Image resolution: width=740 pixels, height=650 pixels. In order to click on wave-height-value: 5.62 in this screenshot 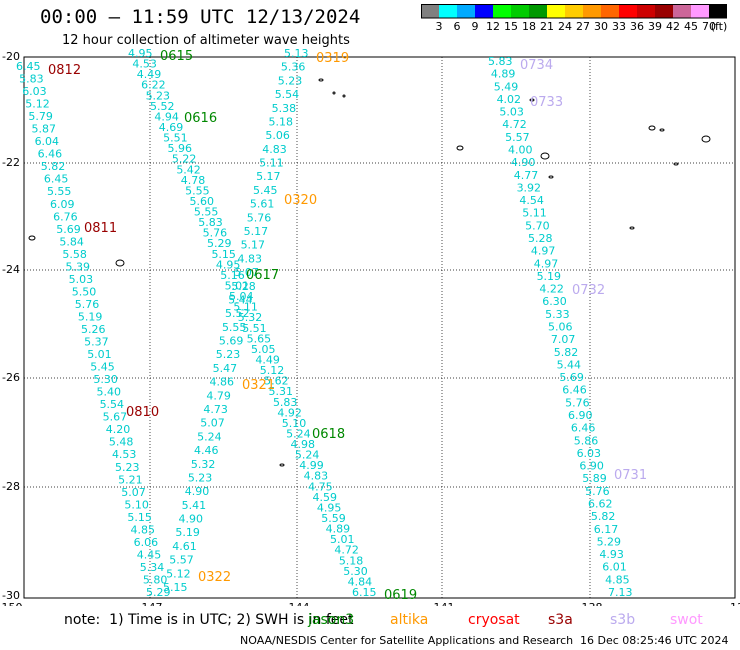, I will do `click(276, 381)`.